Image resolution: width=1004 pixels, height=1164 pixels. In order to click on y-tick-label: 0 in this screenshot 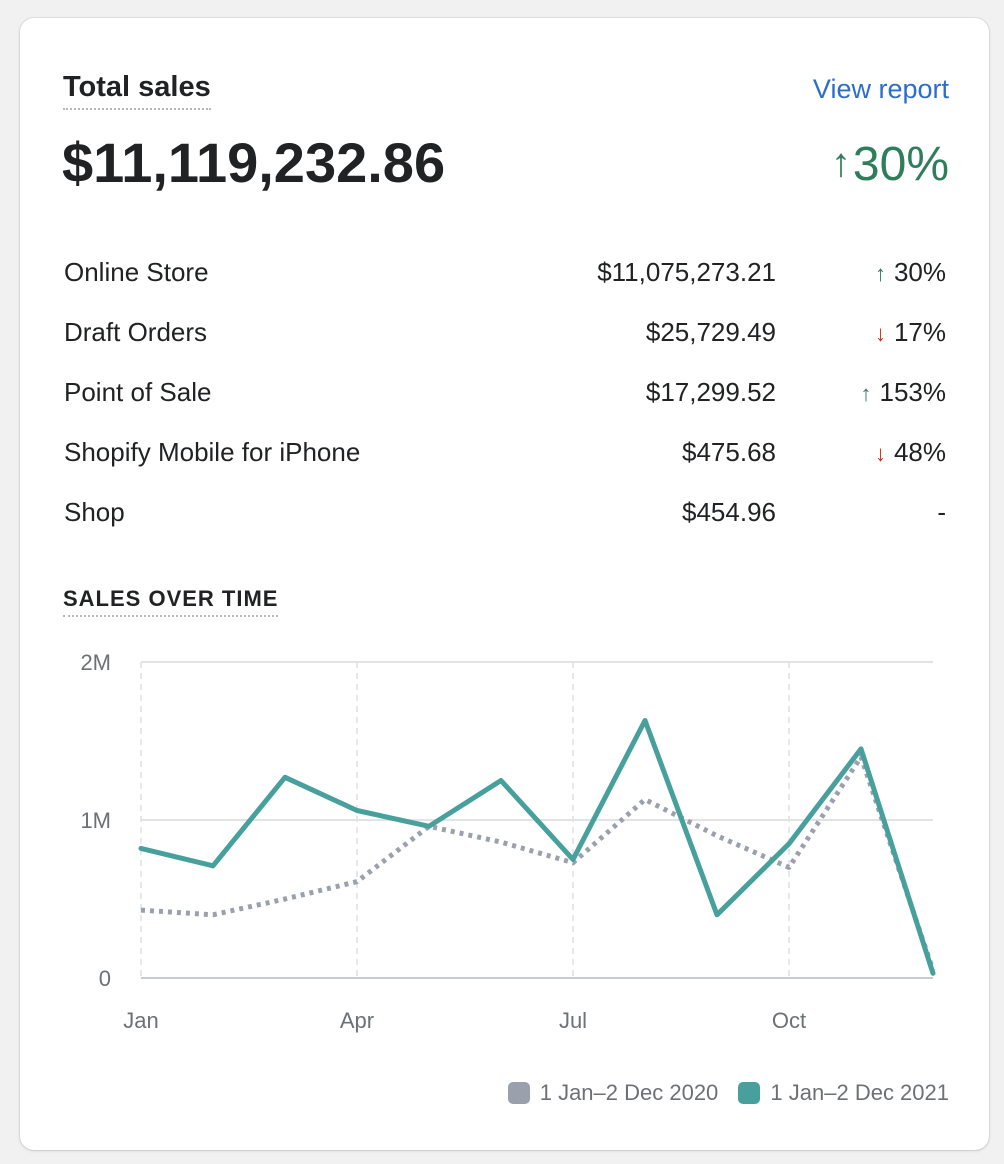, I will do `click(105, 978)`.